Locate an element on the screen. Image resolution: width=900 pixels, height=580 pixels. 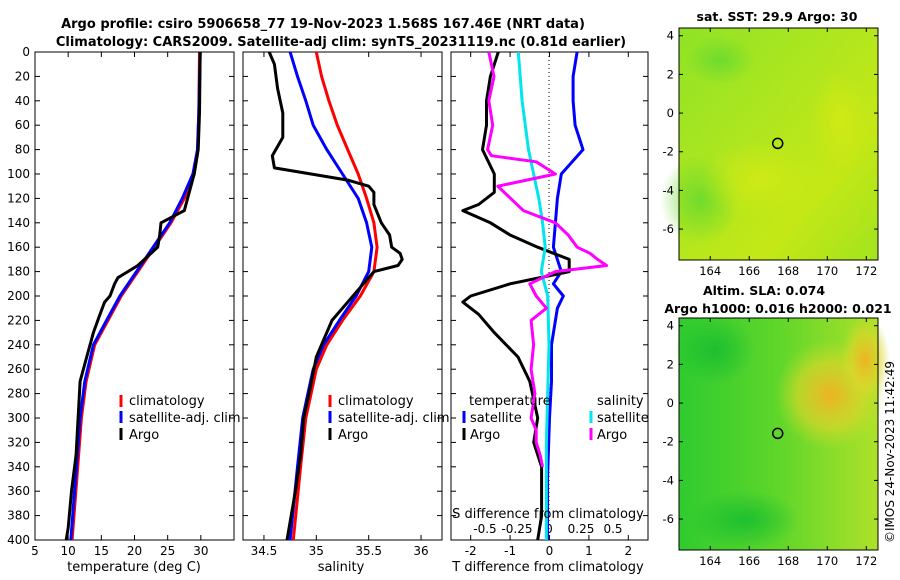
sla-map-frame is located at coordinates (778, 434).